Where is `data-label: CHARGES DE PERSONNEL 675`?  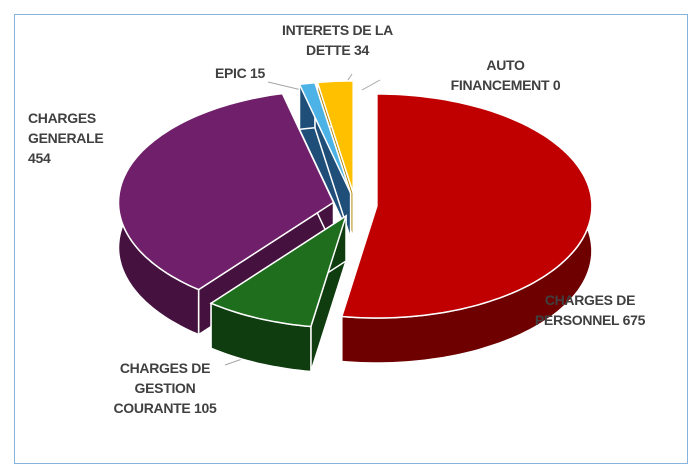 data-label: CHARGES DE PERSONNEL 675 is located at coordinates (590, 310).